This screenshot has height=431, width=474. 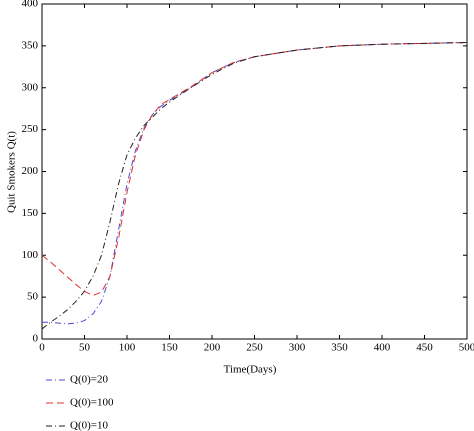 What do you see at coordinates (12, 172) in the screenshot?
I see `y-axis-label: Quit Smokers Q(t)` at bounding box center [12, 172].